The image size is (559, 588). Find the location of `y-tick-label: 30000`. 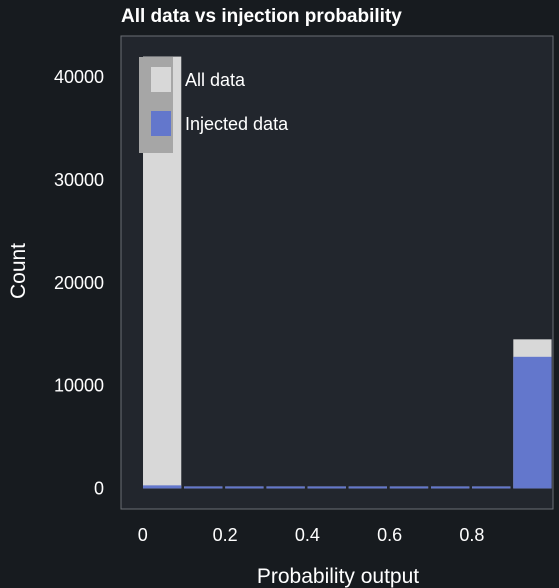

y-tick-label: 30000 is located at coordinates (79, 180).